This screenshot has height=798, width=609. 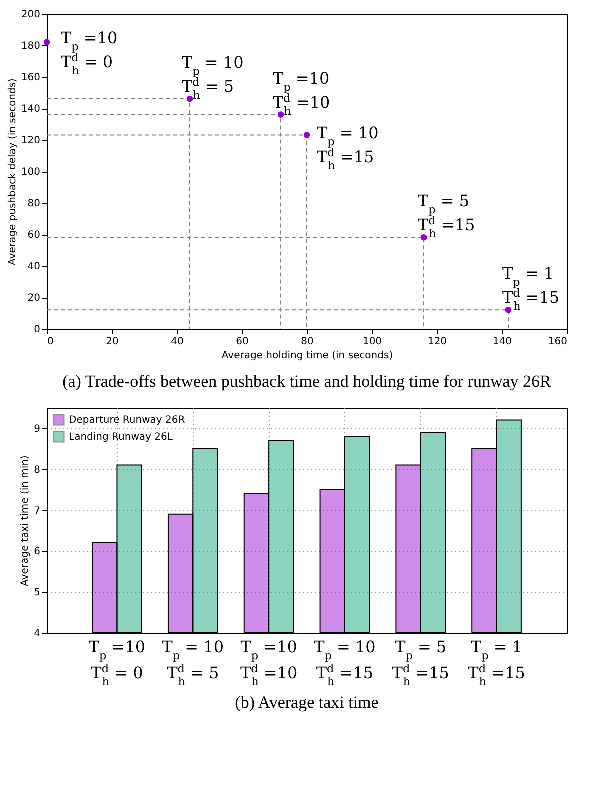 What do you see at coordinates (30, 109) in the screenshot?
I see `y-tick-label: 140` at bounding box center [30, 109].